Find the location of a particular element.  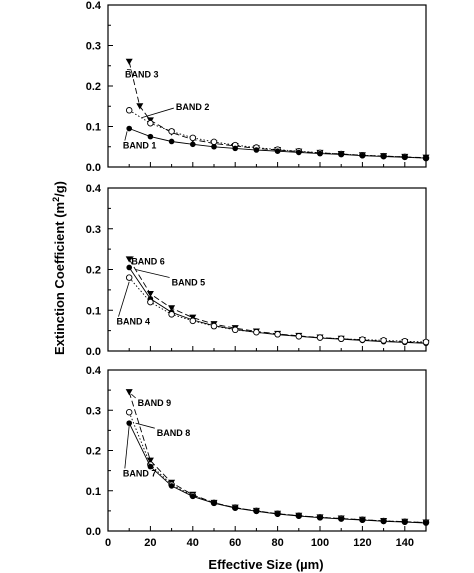

band-label-band-3: BAND 3 is located at coordinates (142, 75).